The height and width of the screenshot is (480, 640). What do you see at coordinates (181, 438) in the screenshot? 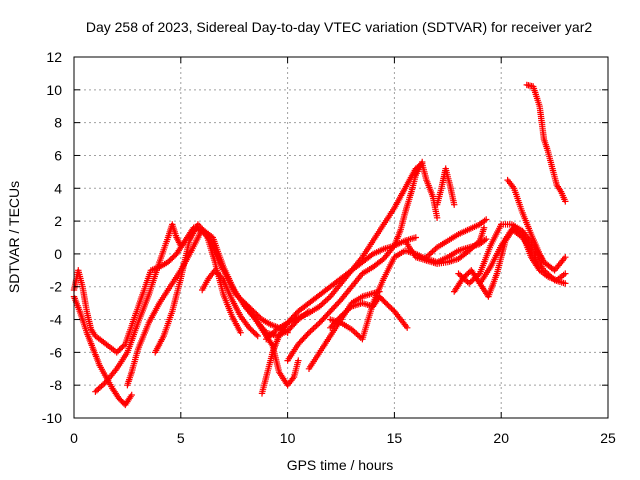
I see `x-tick-label: 5` at bounding box center [181, 438].